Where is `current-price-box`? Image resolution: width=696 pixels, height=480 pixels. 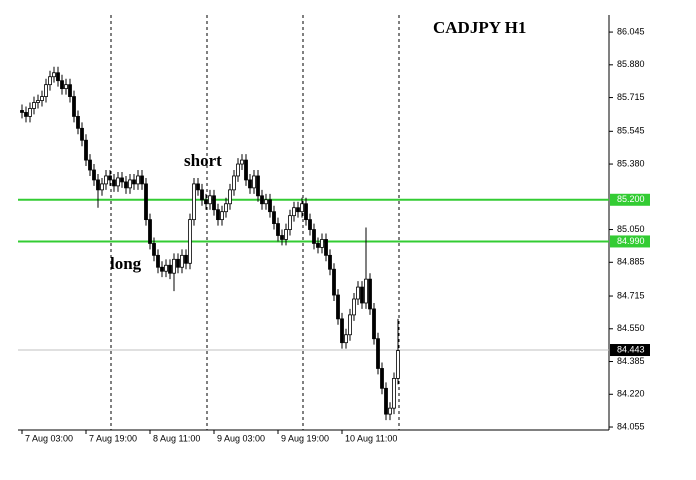
current-price-box is located at coordinates (630, 350).